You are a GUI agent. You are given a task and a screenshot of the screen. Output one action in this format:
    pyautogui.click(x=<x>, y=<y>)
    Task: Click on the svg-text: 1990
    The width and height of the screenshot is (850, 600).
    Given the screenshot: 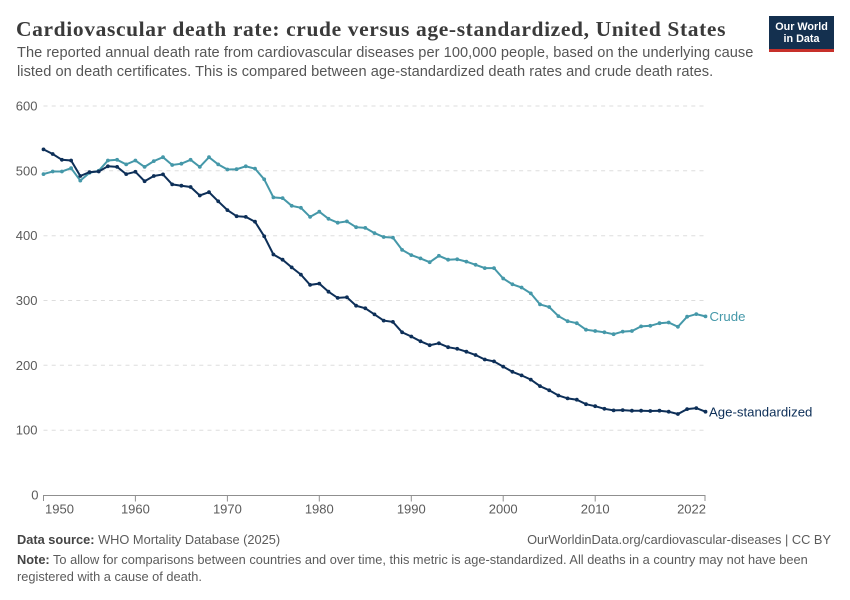 What is the action you would take?
    pyautogui.click(x=411, y=509)
    